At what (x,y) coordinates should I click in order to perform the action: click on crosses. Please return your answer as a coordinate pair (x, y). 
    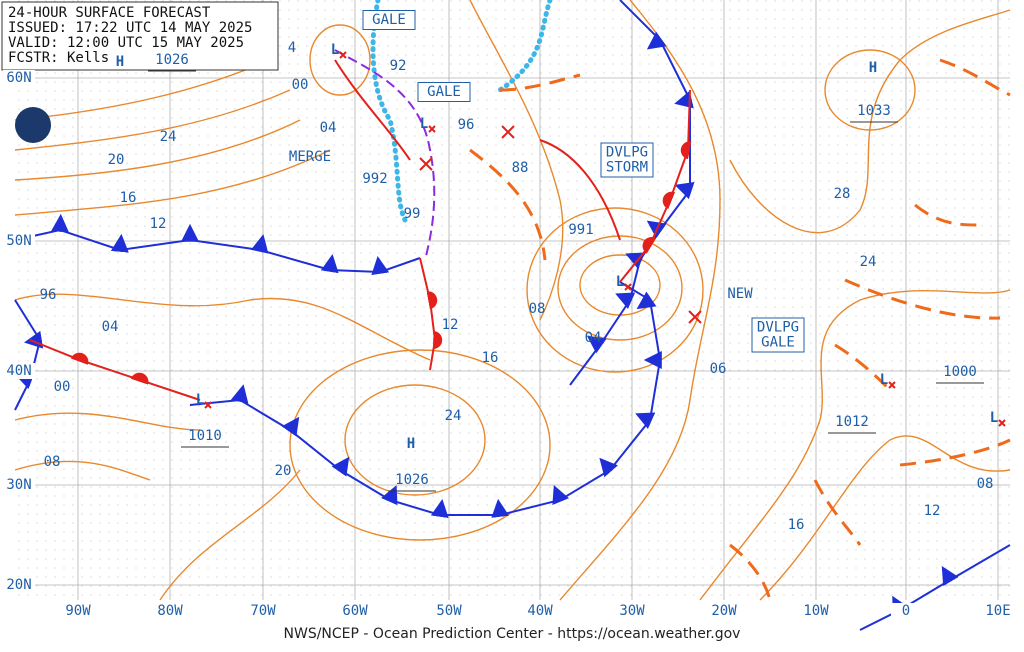
    Looking at the image, I should click on (560, 224).